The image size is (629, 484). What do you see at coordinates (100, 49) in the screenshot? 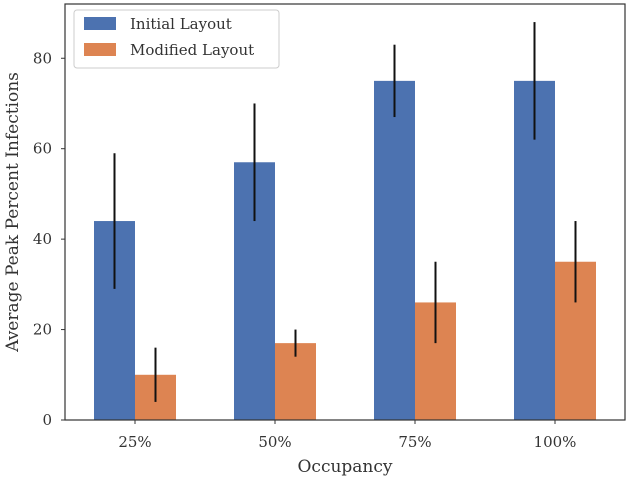
I see `legend-swatch-modified` at bounding box center [100, 49].